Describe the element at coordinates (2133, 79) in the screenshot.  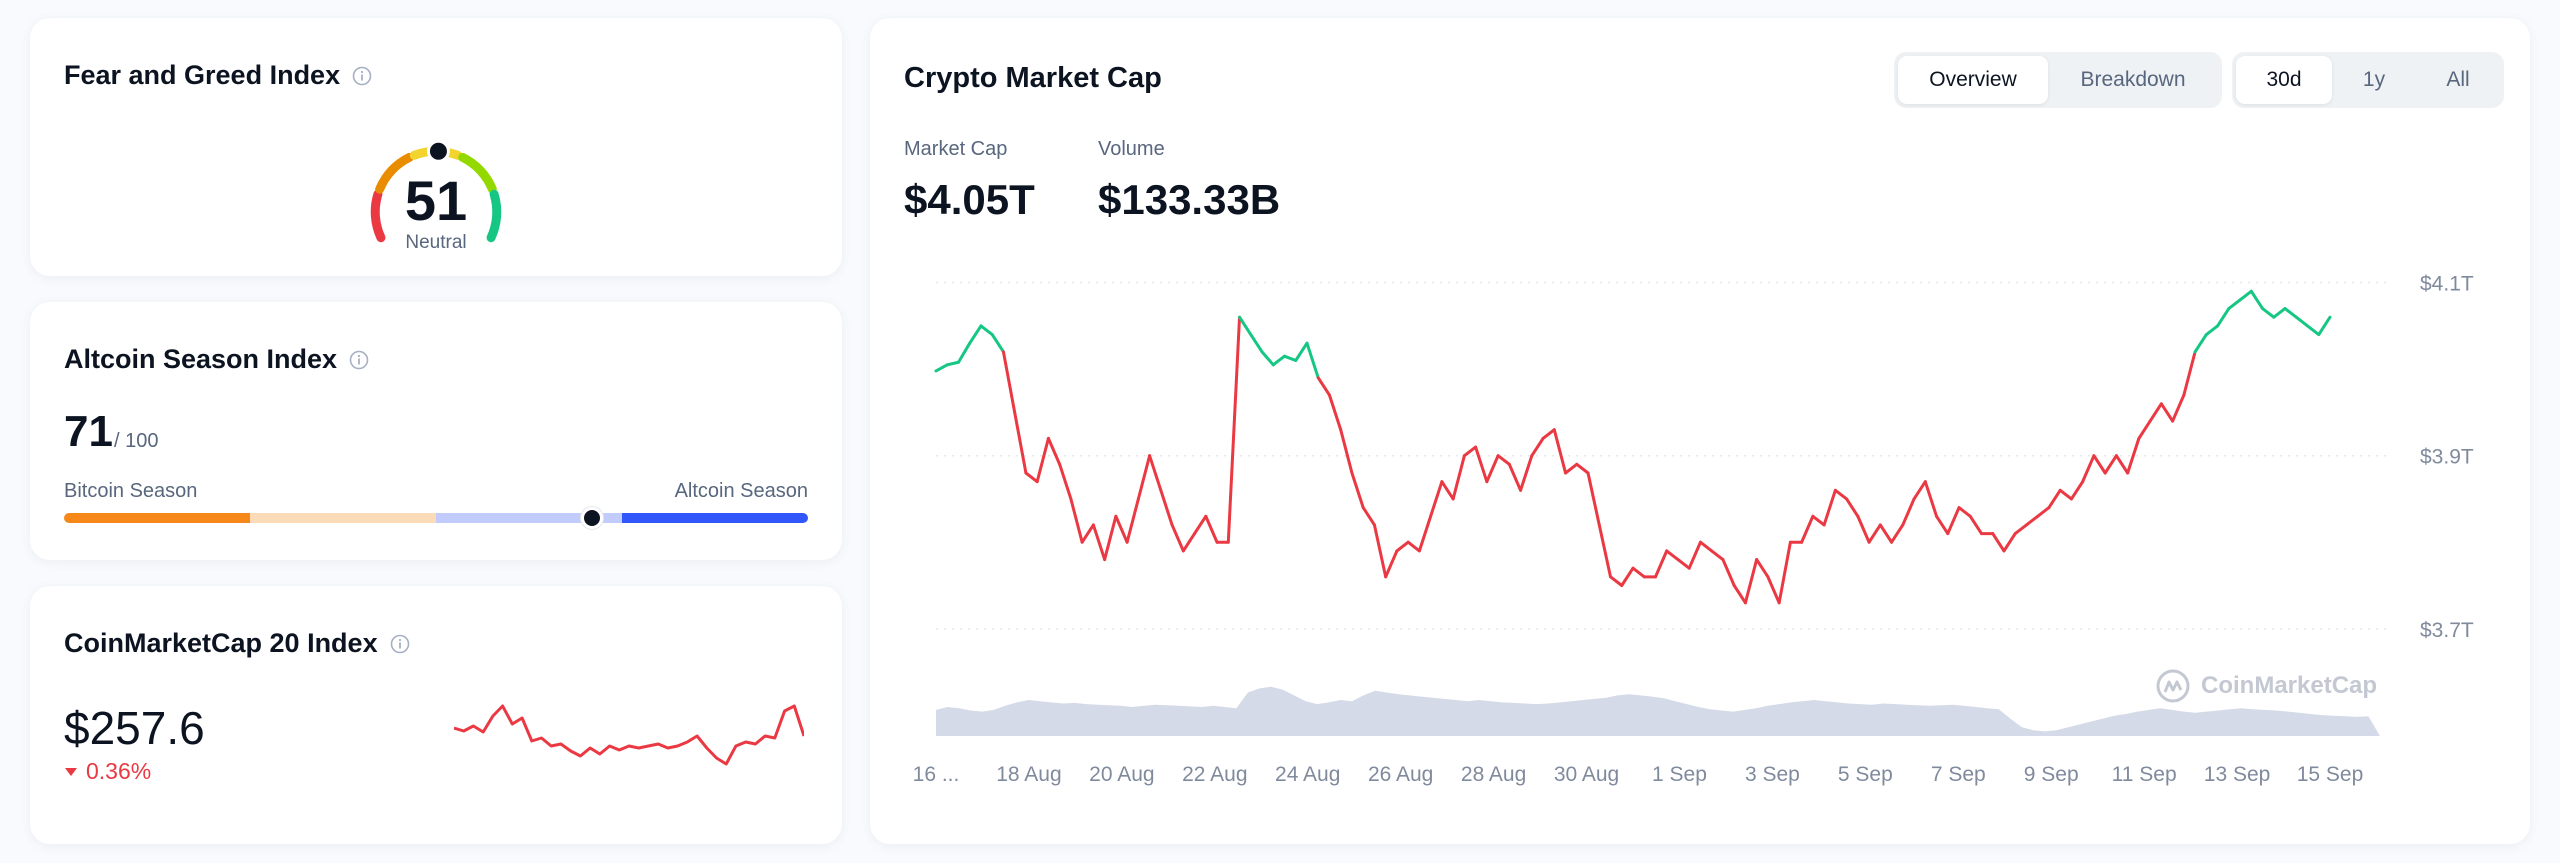
I see `tab-breakdown: Breakdown` at that location.